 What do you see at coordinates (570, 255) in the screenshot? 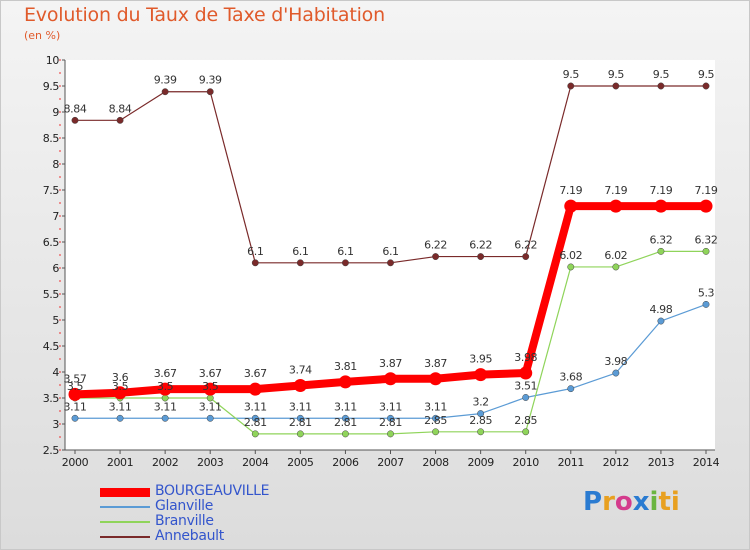
I see `data-label: 6.02` at bounding box center [570, 255].